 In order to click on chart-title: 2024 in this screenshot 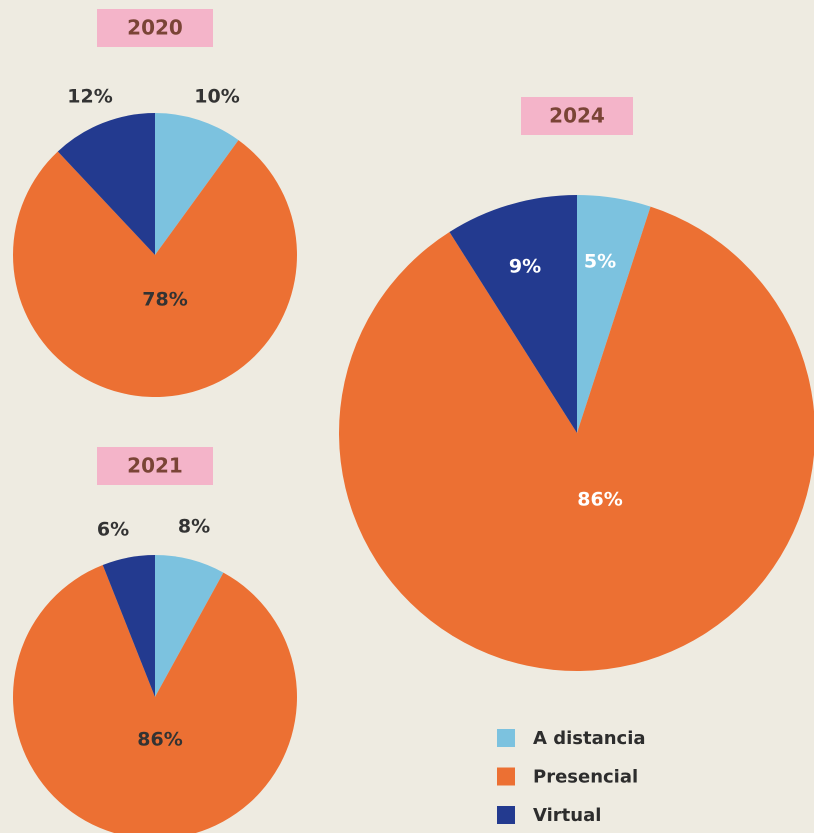, I will do `click(577, 116)`.